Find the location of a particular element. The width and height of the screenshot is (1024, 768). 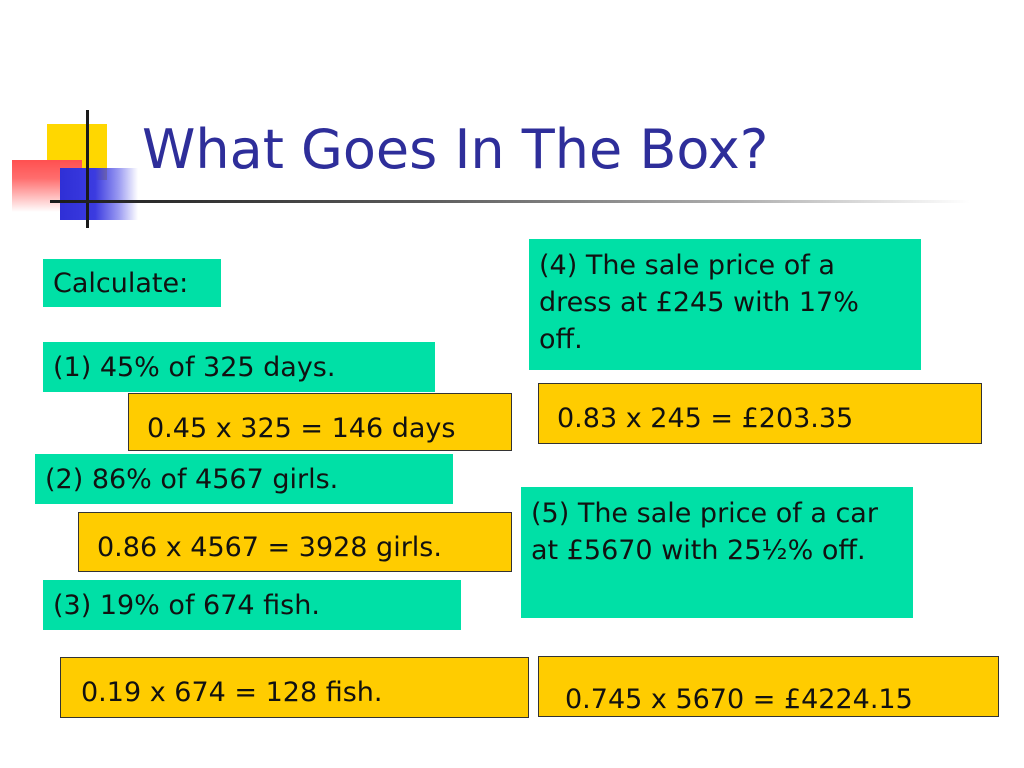

slide-title: What Goes In The Box? is located at coordinates (455, 149).